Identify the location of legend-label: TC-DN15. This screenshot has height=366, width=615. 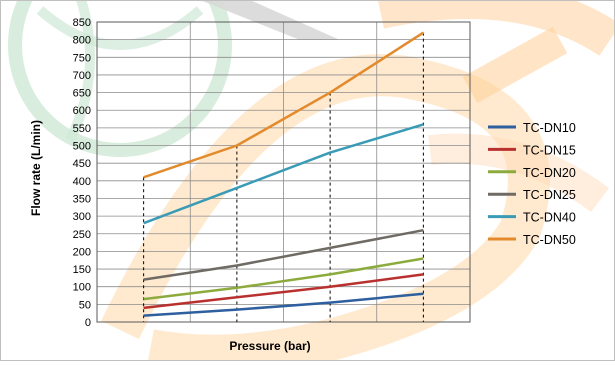
(549, 150).